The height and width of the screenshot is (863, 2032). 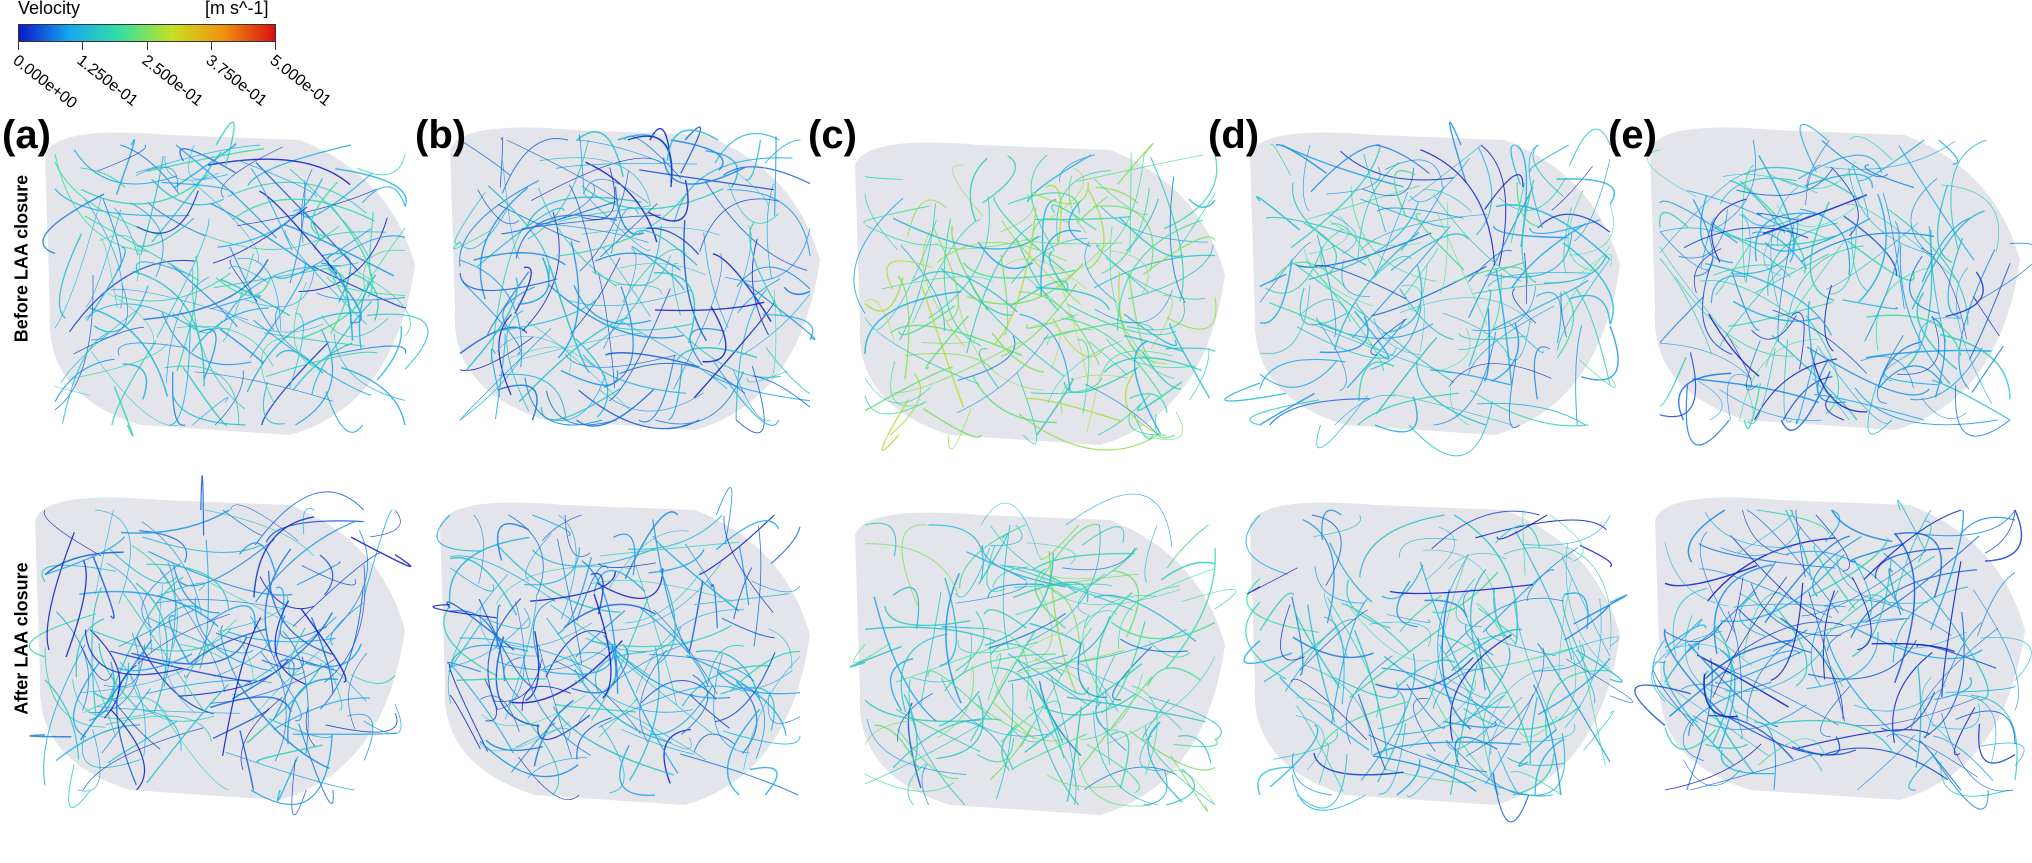 I want to click on legend-colorbar, so click(x=147, y=33).